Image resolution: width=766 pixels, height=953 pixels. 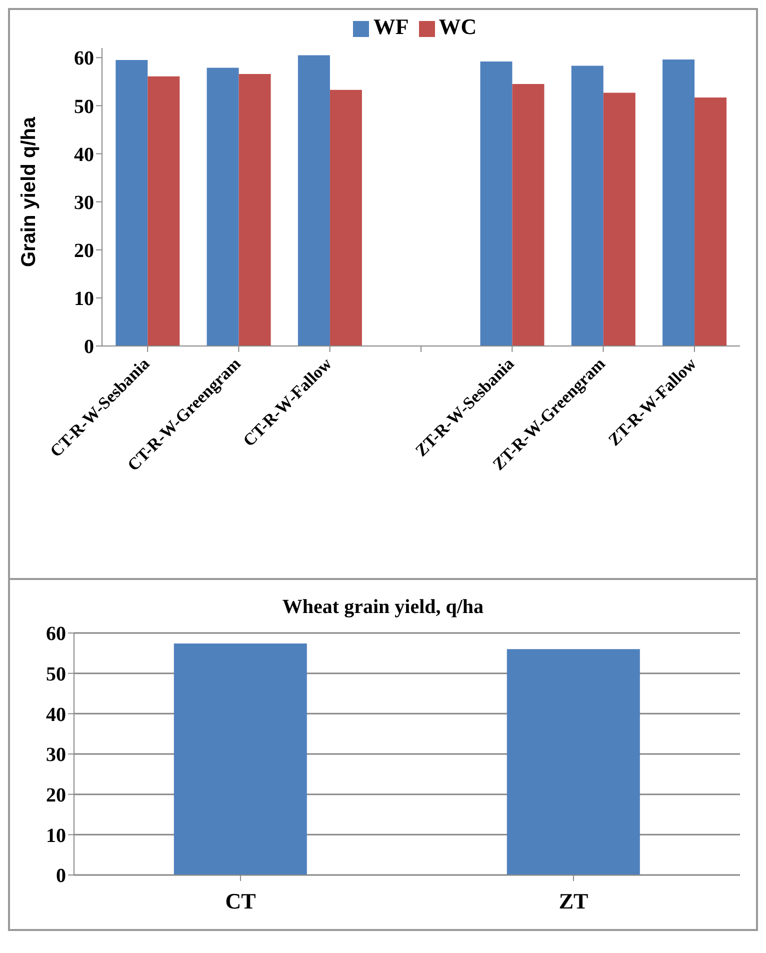 I want to click on legend-label: WF, so click(x=391, y=26).